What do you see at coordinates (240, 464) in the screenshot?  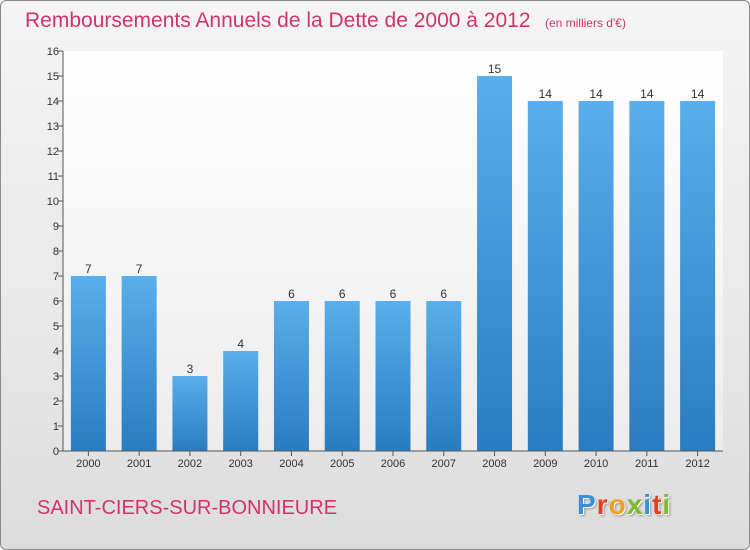 I see `x-tick-label: 2003` at bounding box center [240, 464].